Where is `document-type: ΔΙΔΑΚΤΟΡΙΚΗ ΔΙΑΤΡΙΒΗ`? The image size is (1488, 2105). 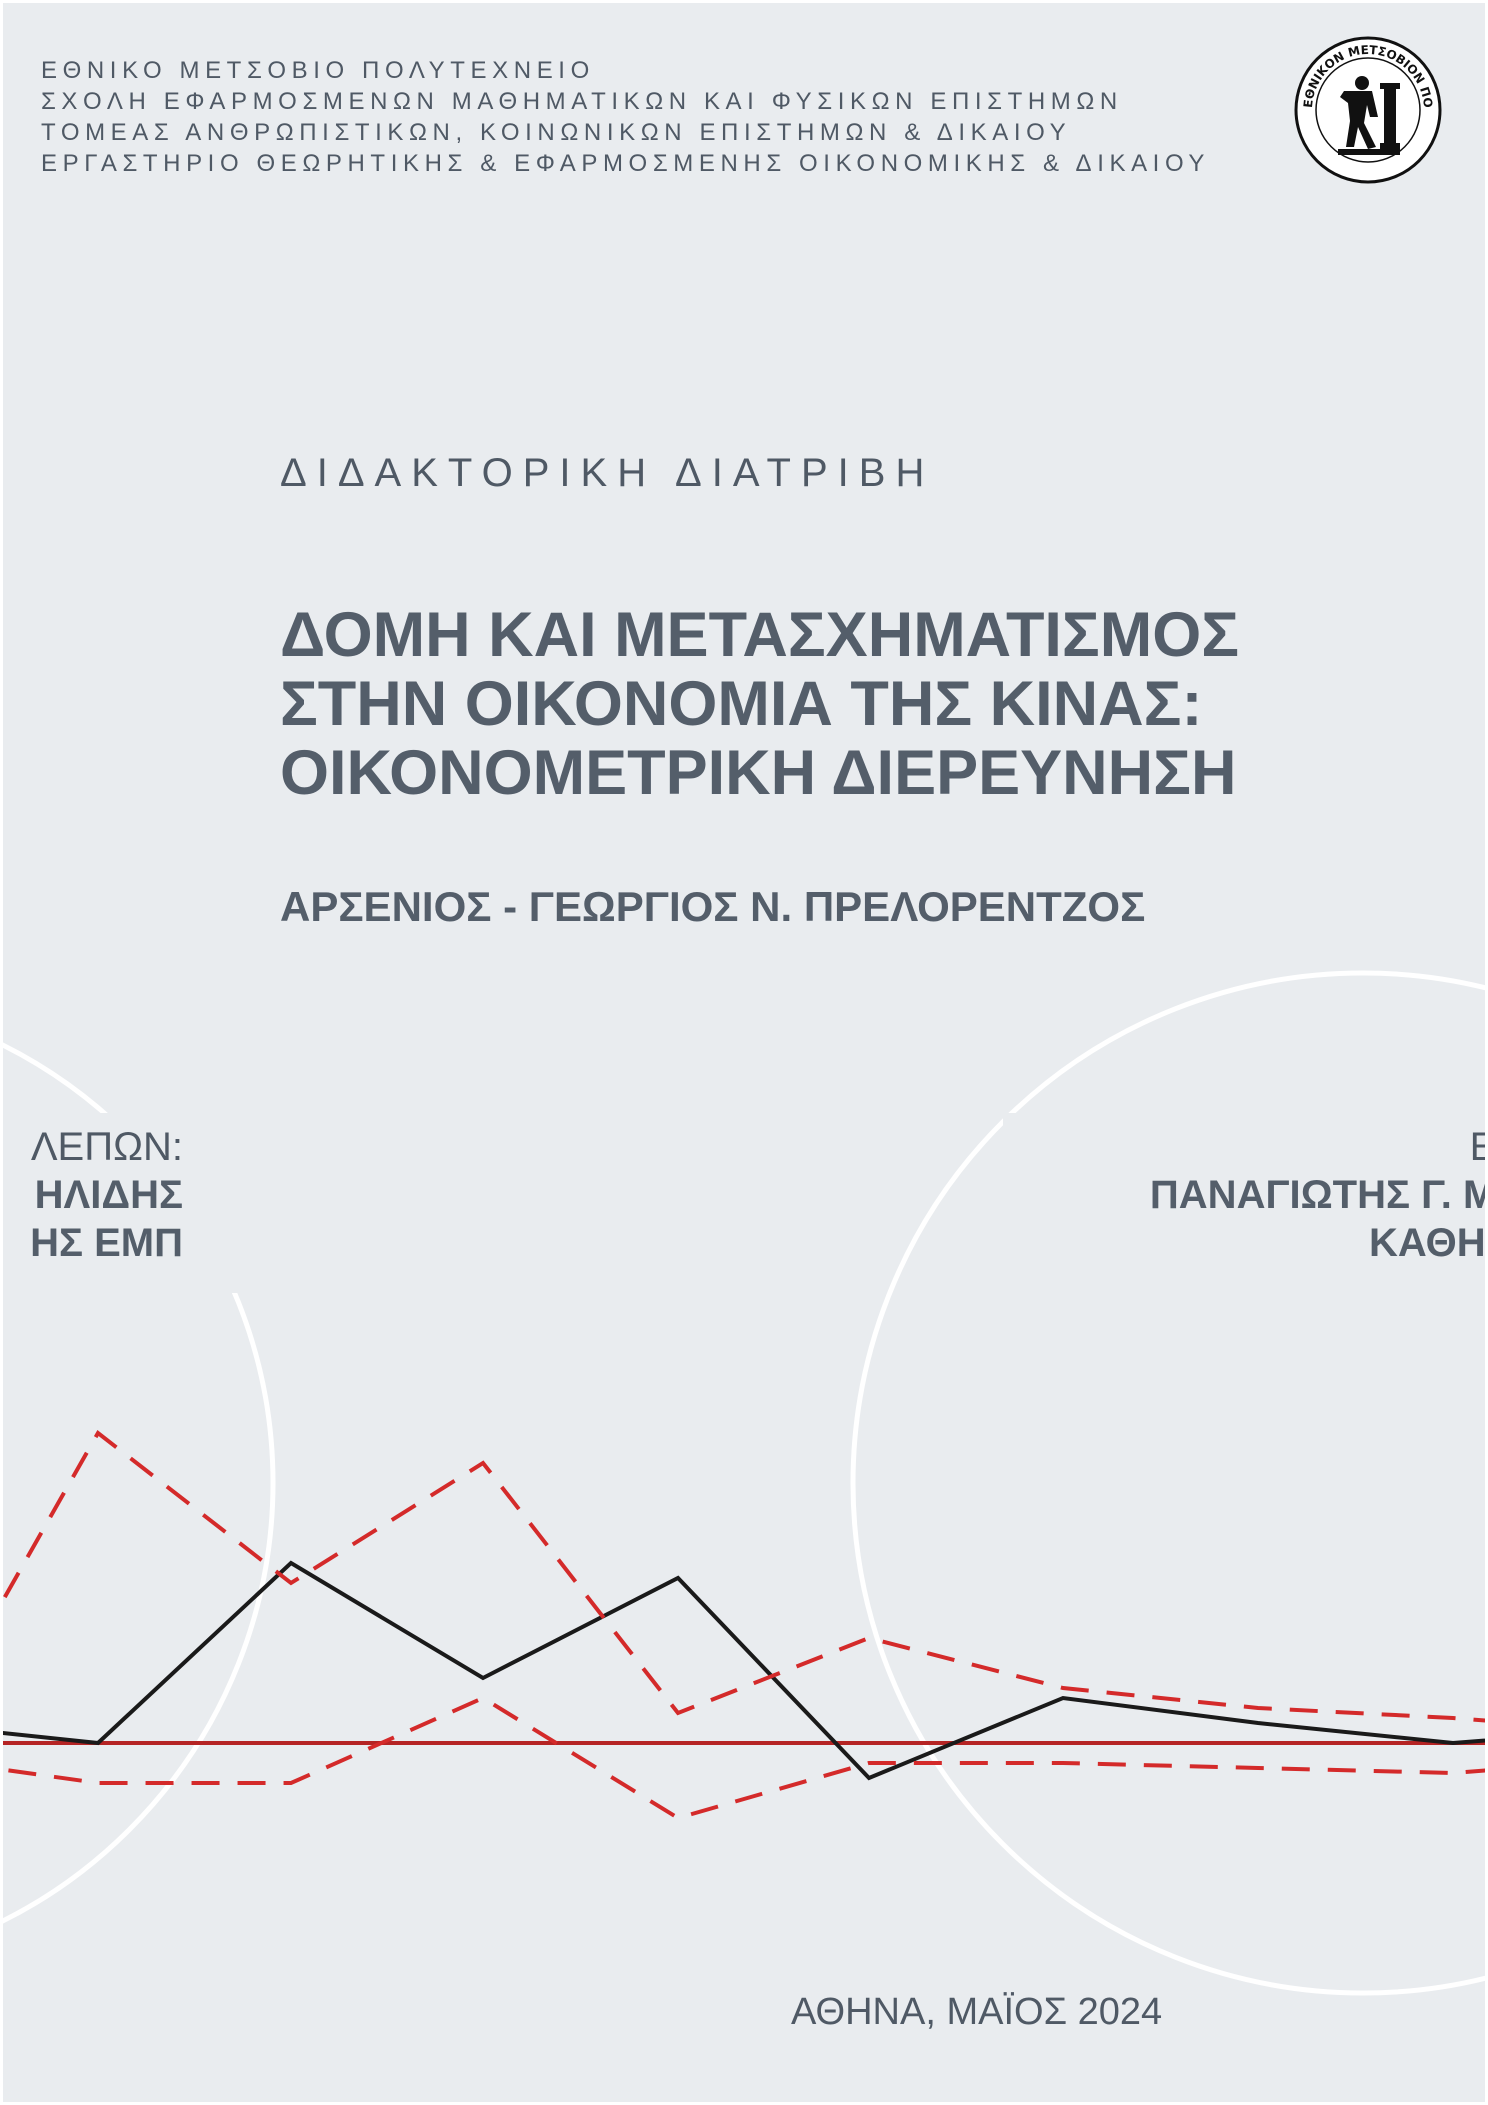
document-type: ΔΙΔΑΚΤΟΡΙΚΗ ΔΙΑΤΡΙΒΗ is located at coordinates (607, 473).